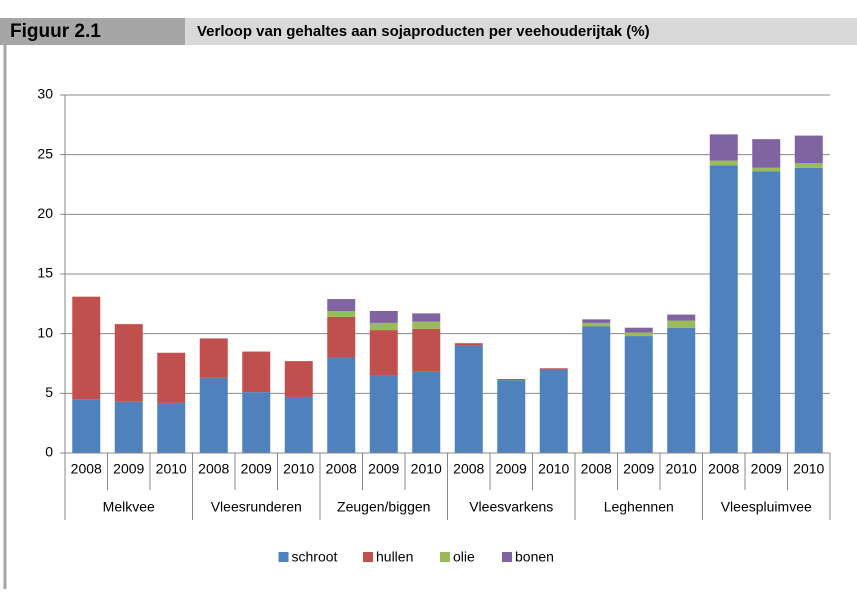 The height and width of the screenshot is (594, 857). I want to click on legend-label: schroot, so click(315, 557).